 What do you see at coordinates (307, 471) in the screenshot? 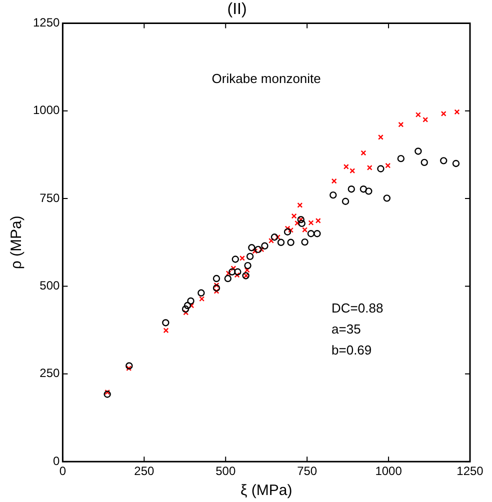
I see `x-tick-label: 750` at bounding box center [307, 471].